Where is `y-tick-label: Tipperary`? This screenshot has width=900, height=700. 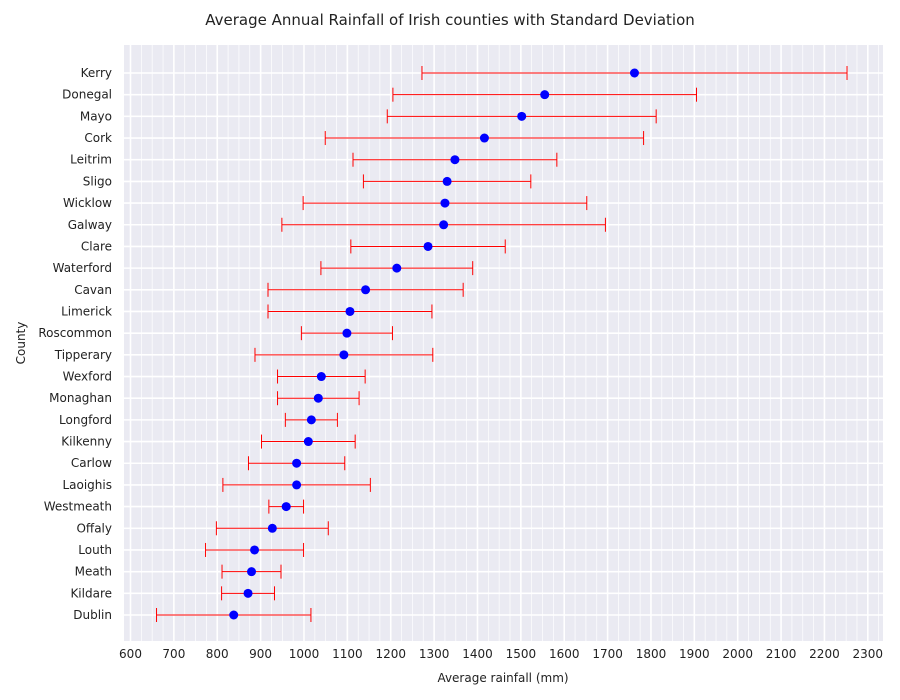
y-tick-label: Tipperary is located at coordinates (83, 355).